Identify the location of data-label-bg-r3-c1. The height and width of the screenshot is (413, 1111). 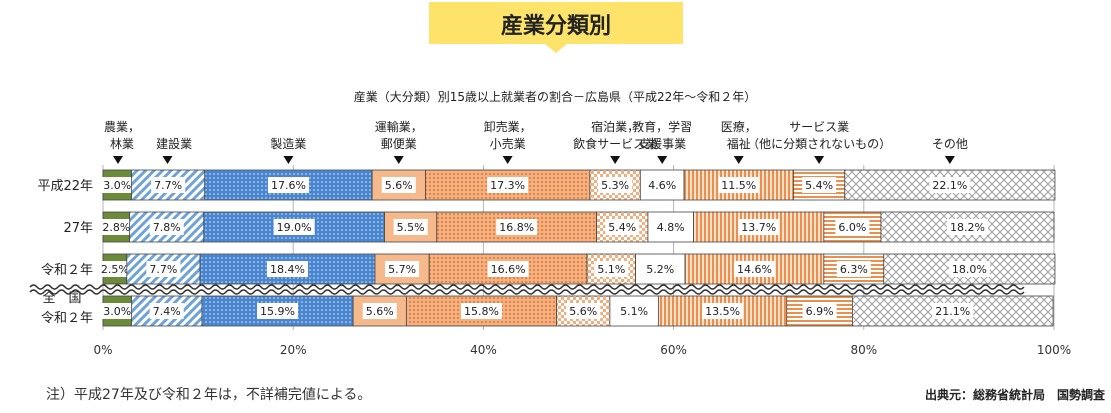
(114, 269).